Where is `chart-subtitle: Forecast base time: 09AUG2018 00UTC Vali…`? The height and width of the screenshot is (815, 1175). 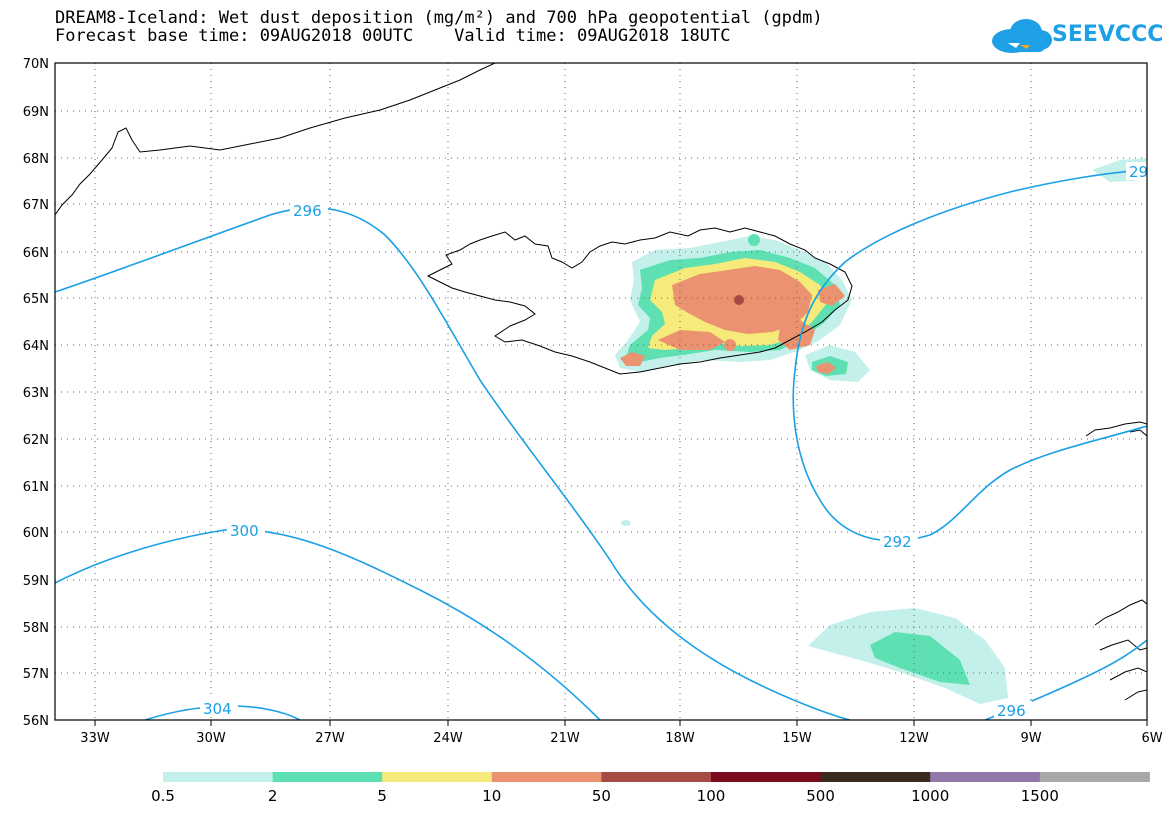 chart-subtitle: Forecast base time: 09AUG2018 00UTC Vali… is located at coordinates (393, 36).